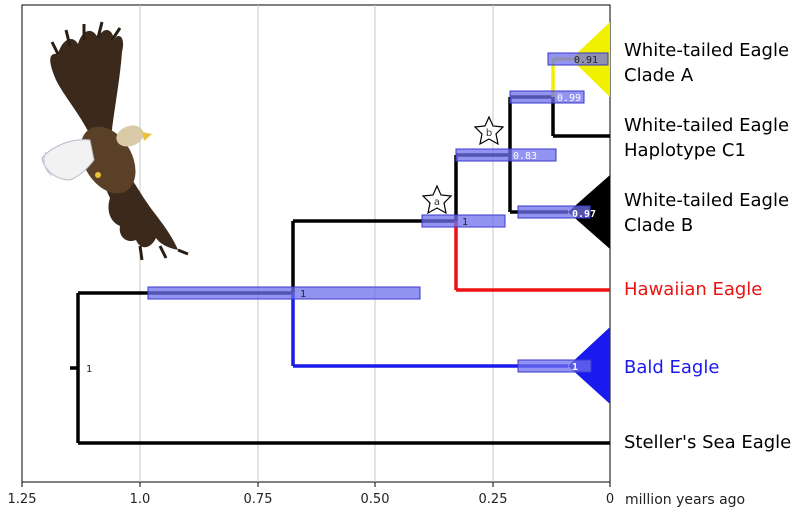 This screenshot has height=510, width=812. Describe the element at coordinates (525, 156) in the screenshot. I see `support-label: 0.83` at that location.